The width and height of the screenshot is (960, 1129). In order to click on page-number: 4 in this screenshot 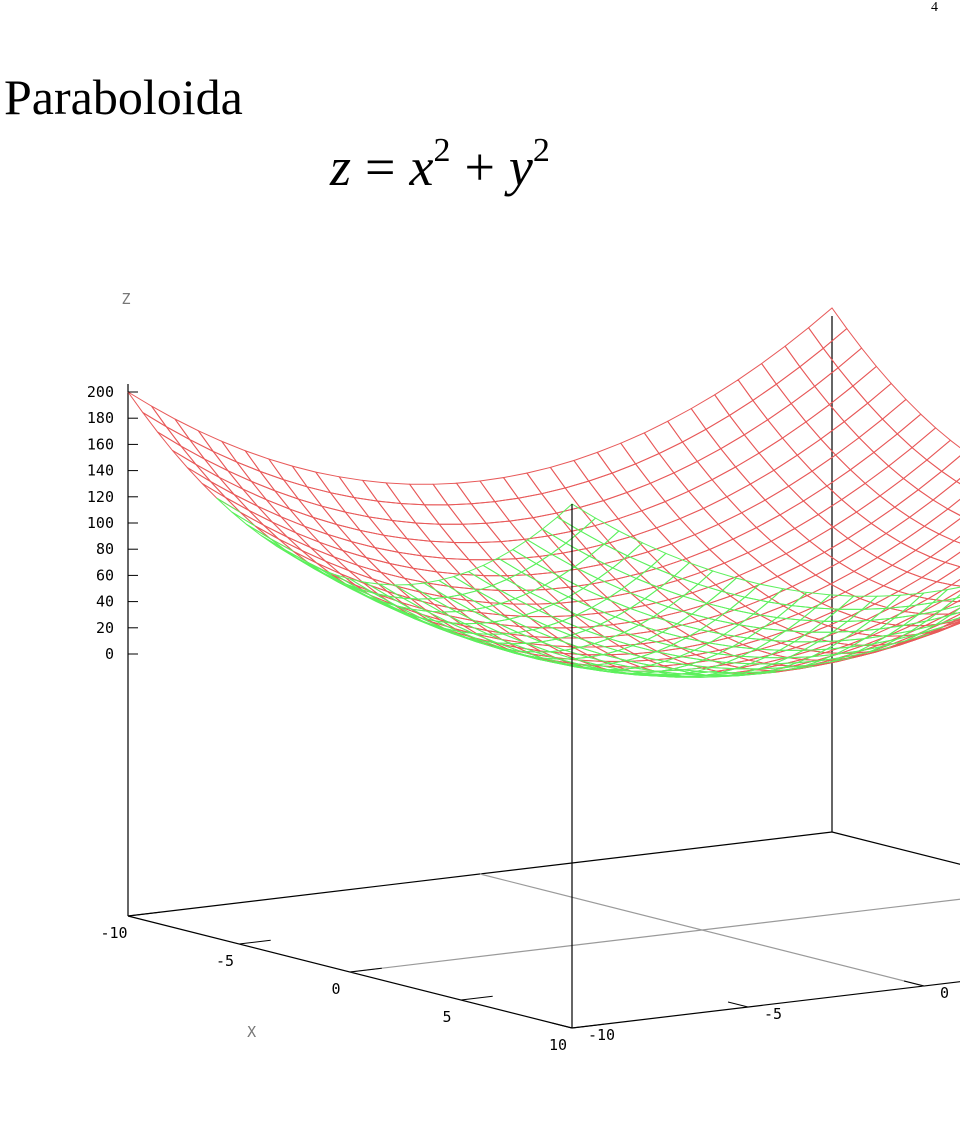, I will do `click(934, 7)`.